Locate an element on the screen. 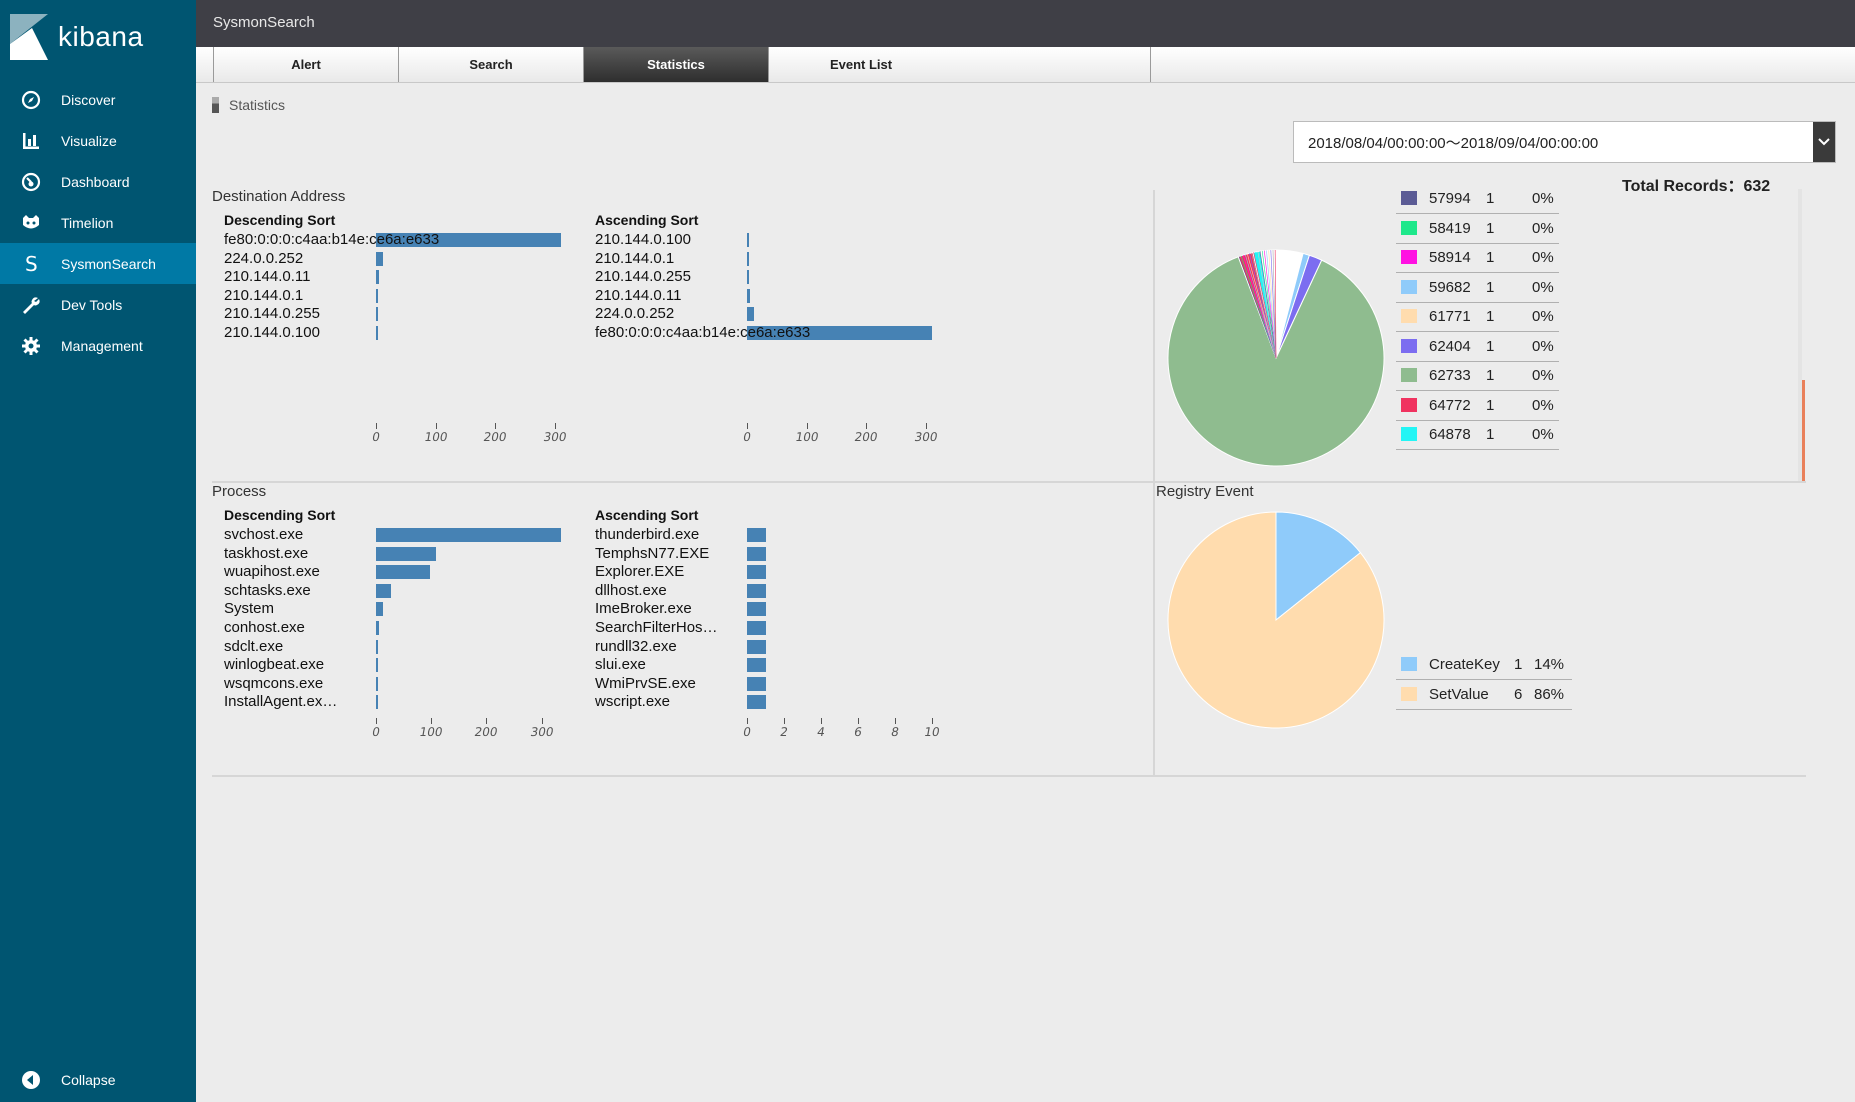  sidebar-item-dev-tools: Dev Tools is located at coordinates (98, 304).